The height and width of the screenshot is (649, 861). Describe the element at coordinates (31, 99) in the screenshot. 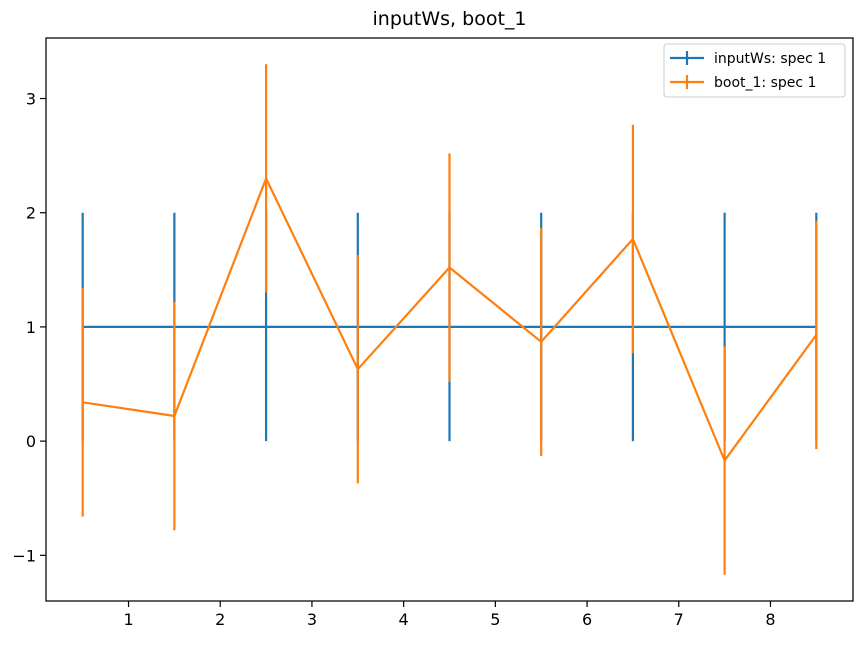

I see `y-tick-label: 3` at that location.